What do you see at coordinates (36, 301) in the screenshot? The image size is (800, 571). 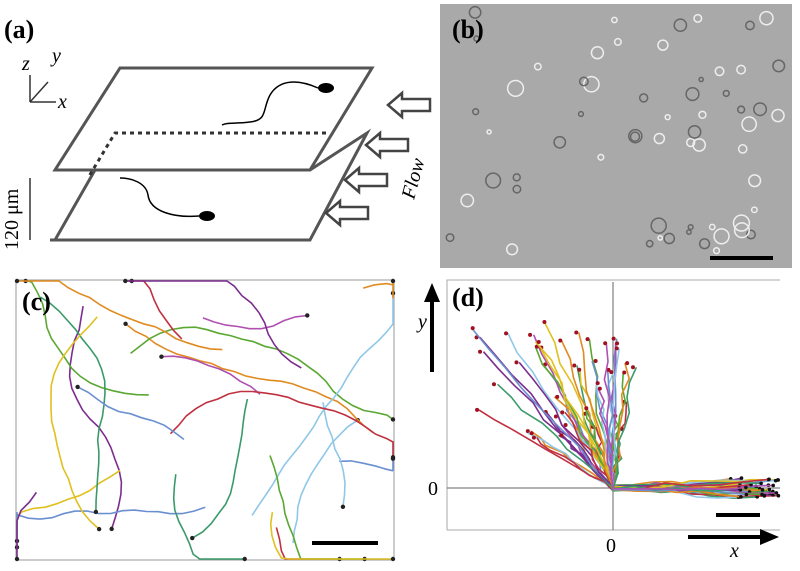 I see `panel-label: (c)` at bounding box center [36, 301].